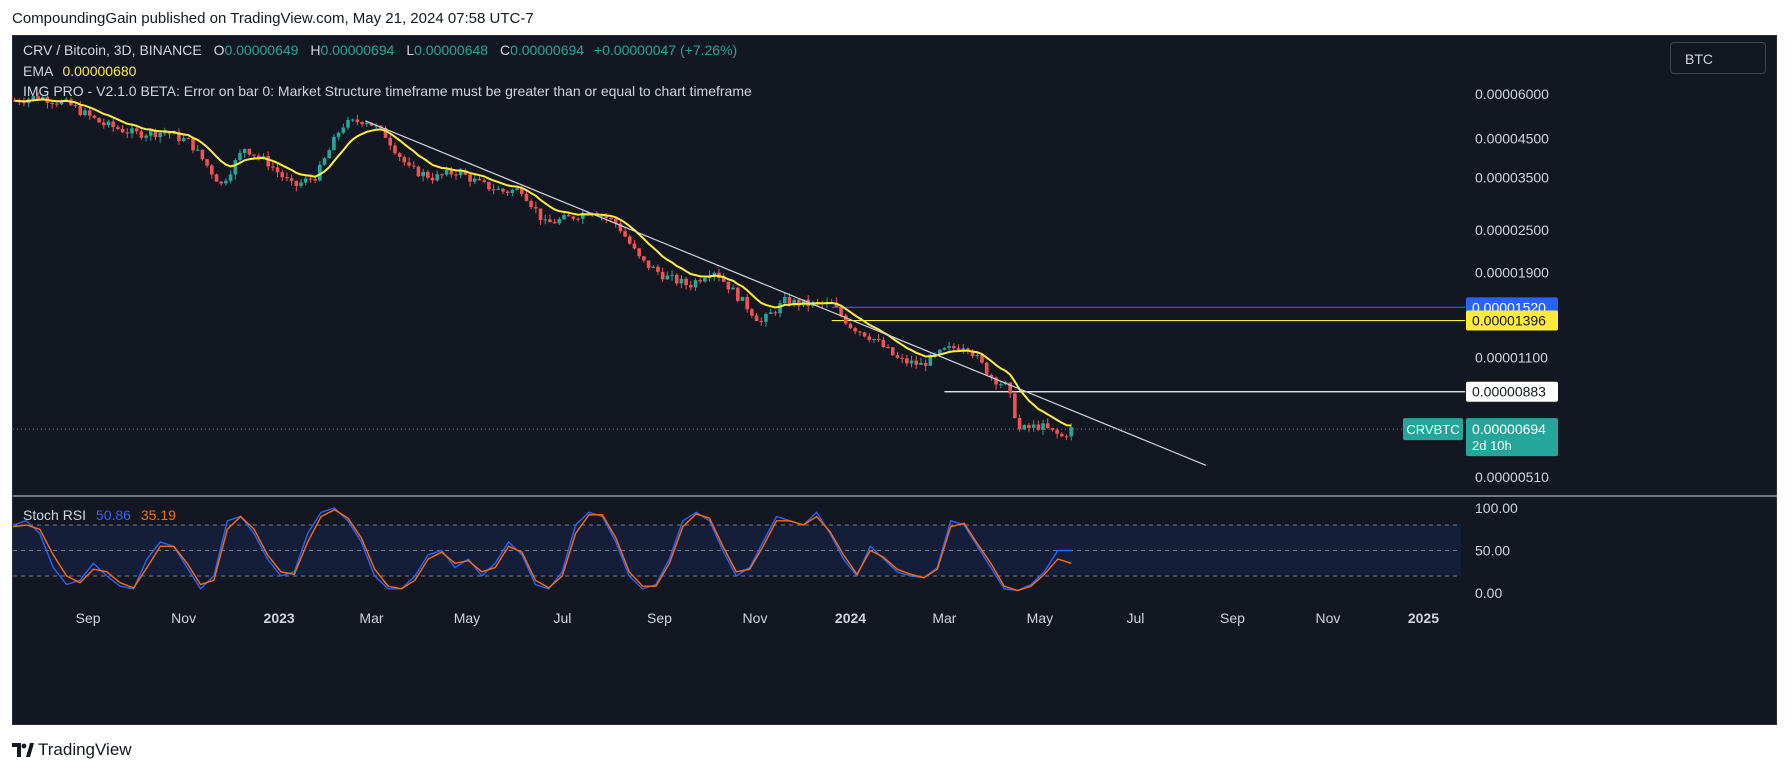  Describe the element at coordinates (1512, 273) in the screenshot. I see `y-tick-label: 0.00001900` at that location.